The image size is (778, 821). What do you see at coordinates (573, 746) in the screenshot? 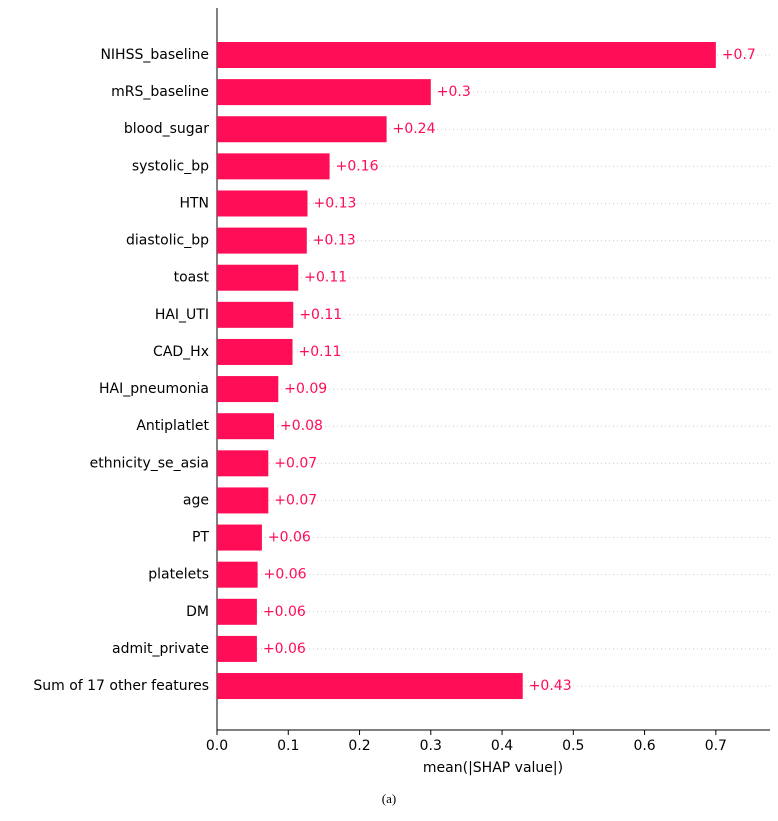
I see `x-tick-label: 0.5` at bounding box center [573, 746].